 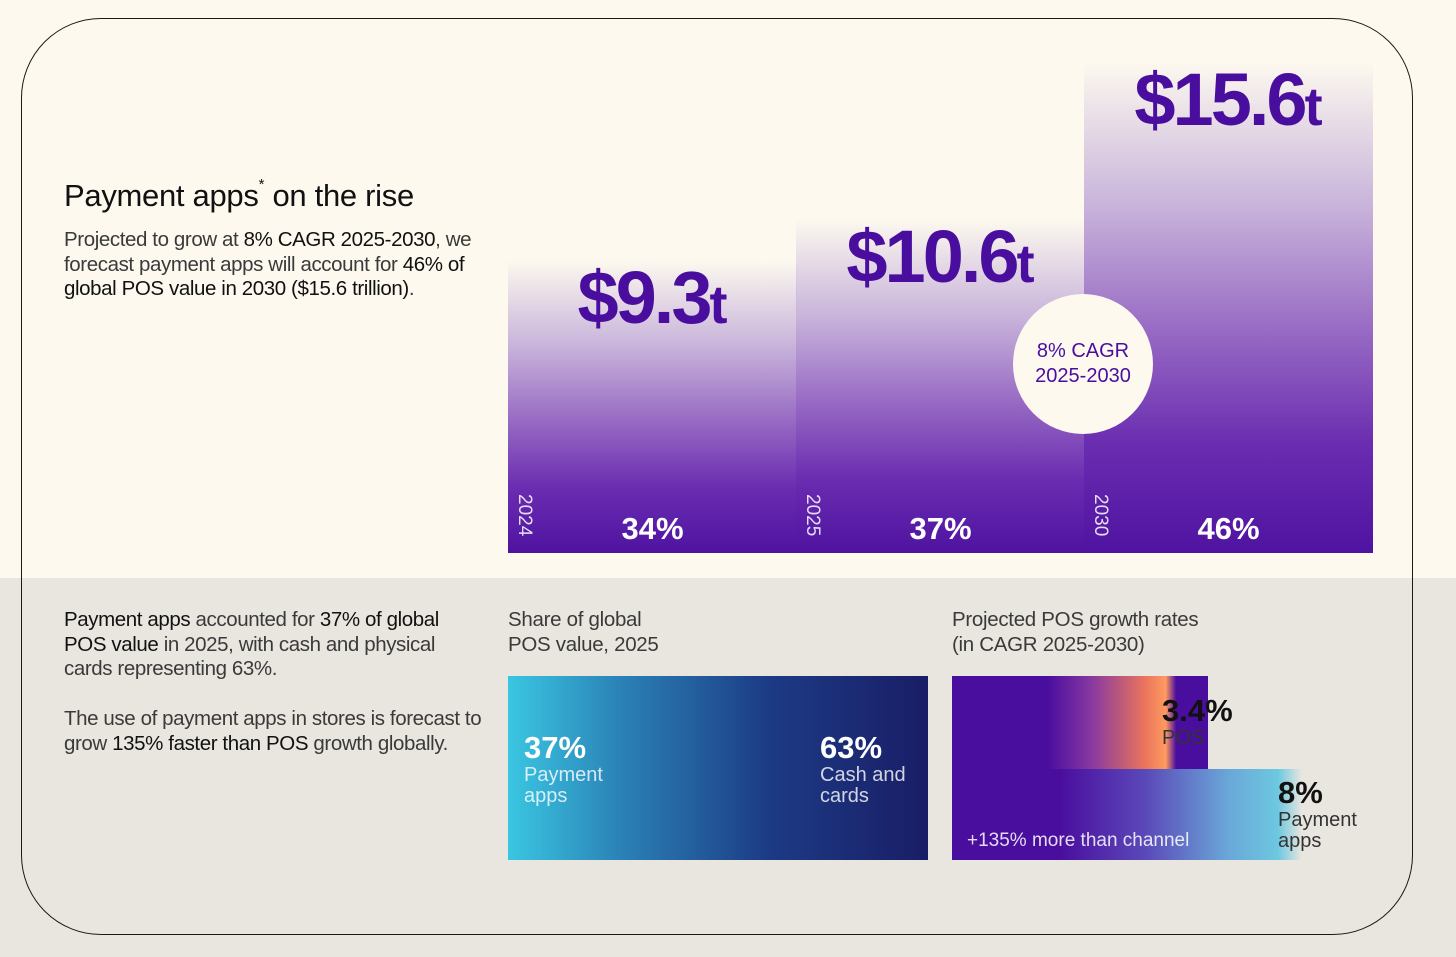 I want to click on share-payment-apps-label: Payment apps, so click(x=563, y=785).